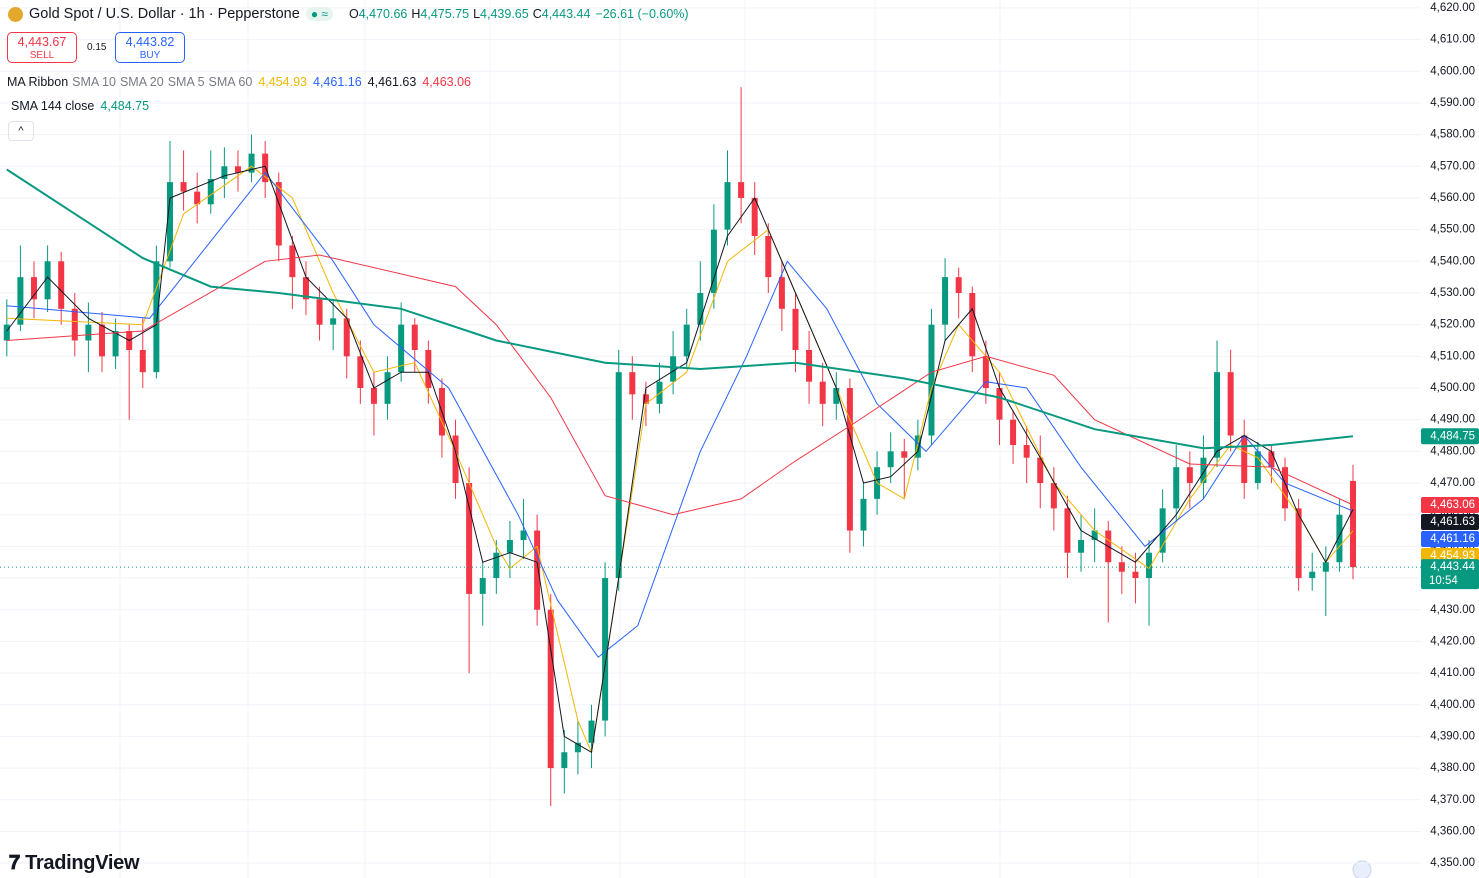  What do you see at coordinates (319, 14) in the screenshot?
I see `status-badge: ● ≈` at bounding box center [319, 14].